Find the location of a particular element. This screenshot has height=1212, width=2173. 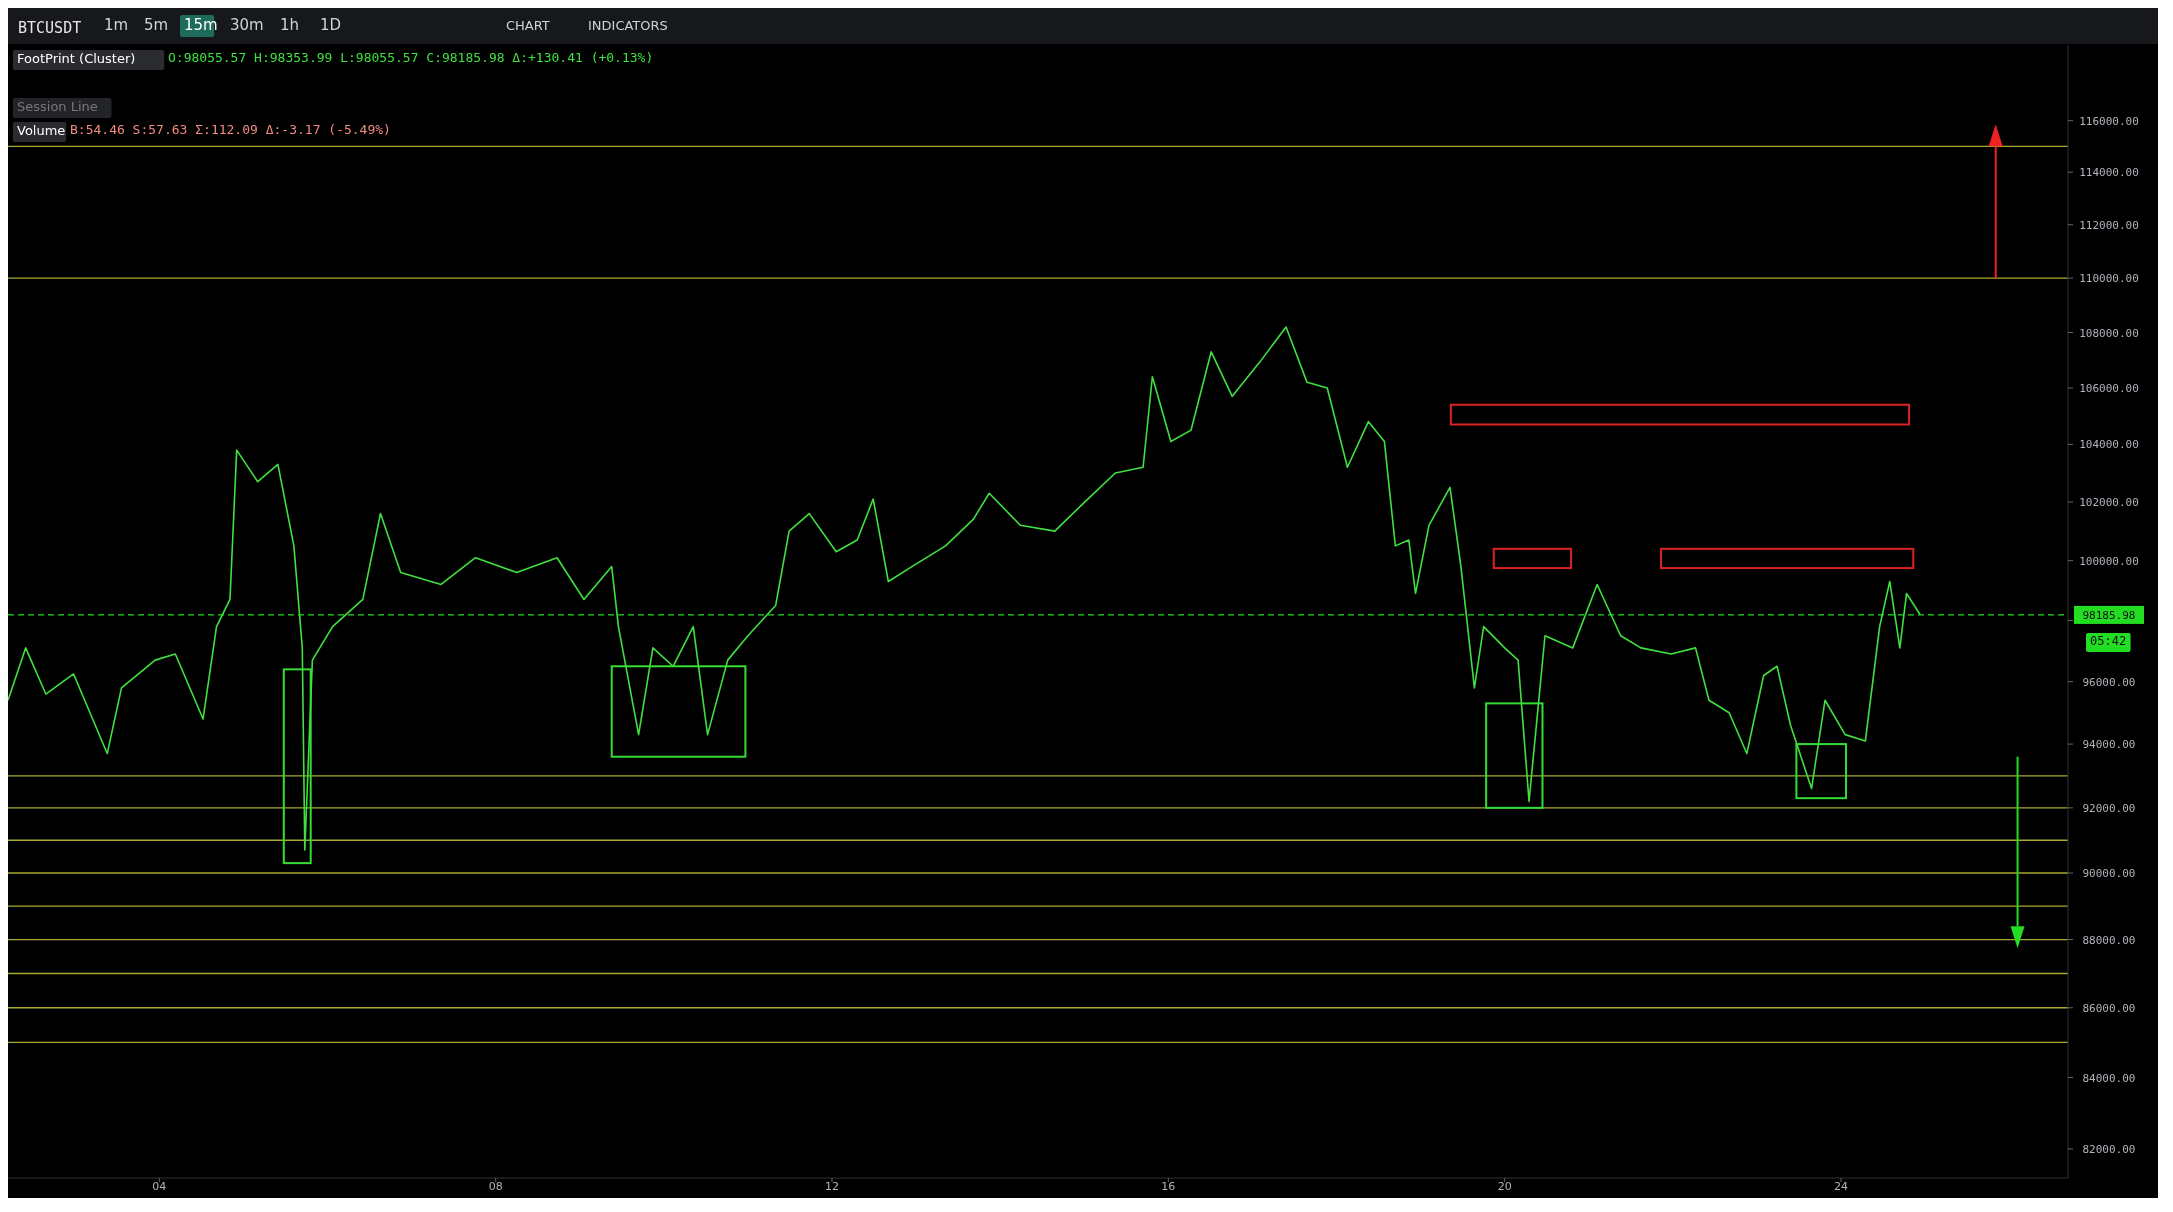

text: CHART is located at coordinates (528, 25).